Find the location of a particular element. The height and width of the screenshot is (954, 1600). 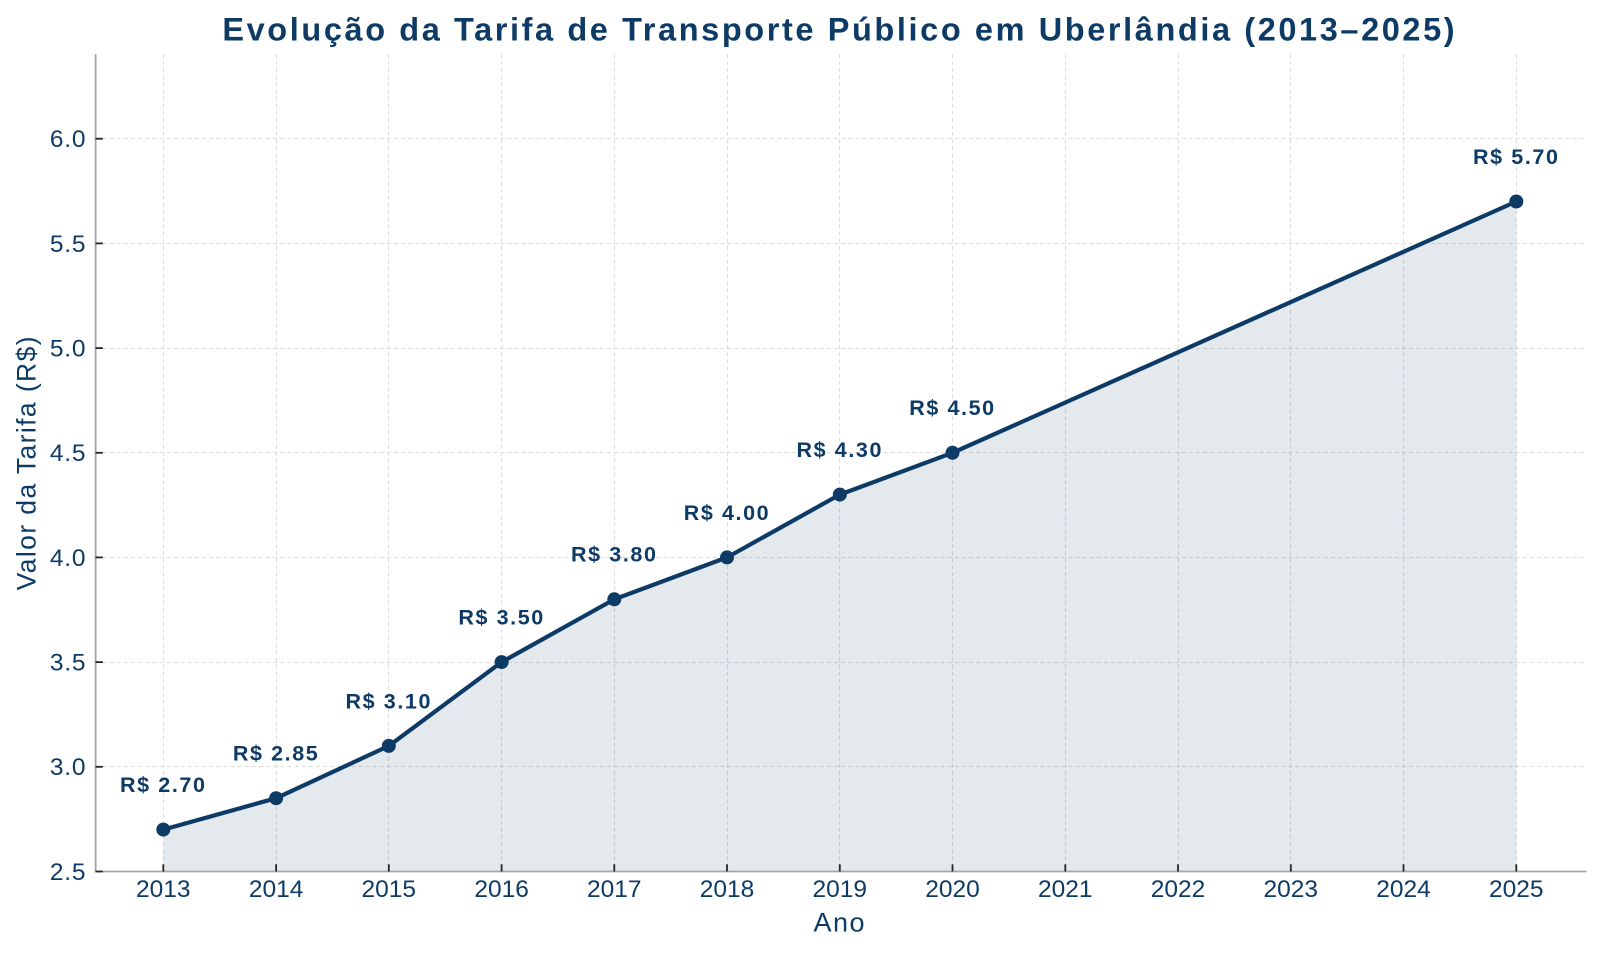

svg-text: 2014 is located at coordinates (276, 889).